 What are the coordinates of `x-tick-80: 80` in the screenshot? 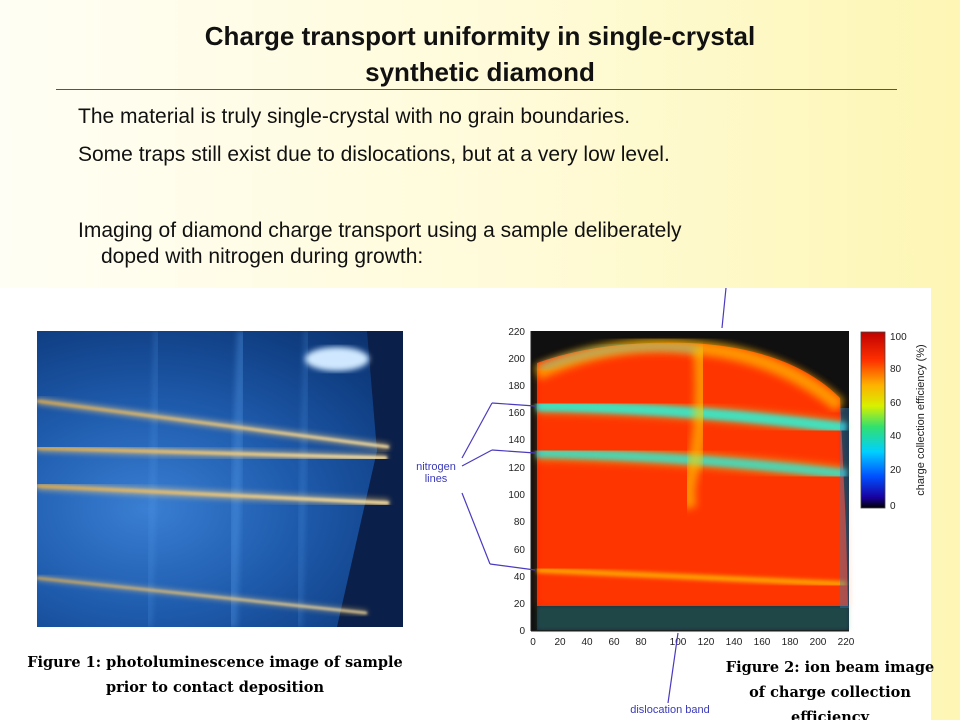 It's located at (641, 642).